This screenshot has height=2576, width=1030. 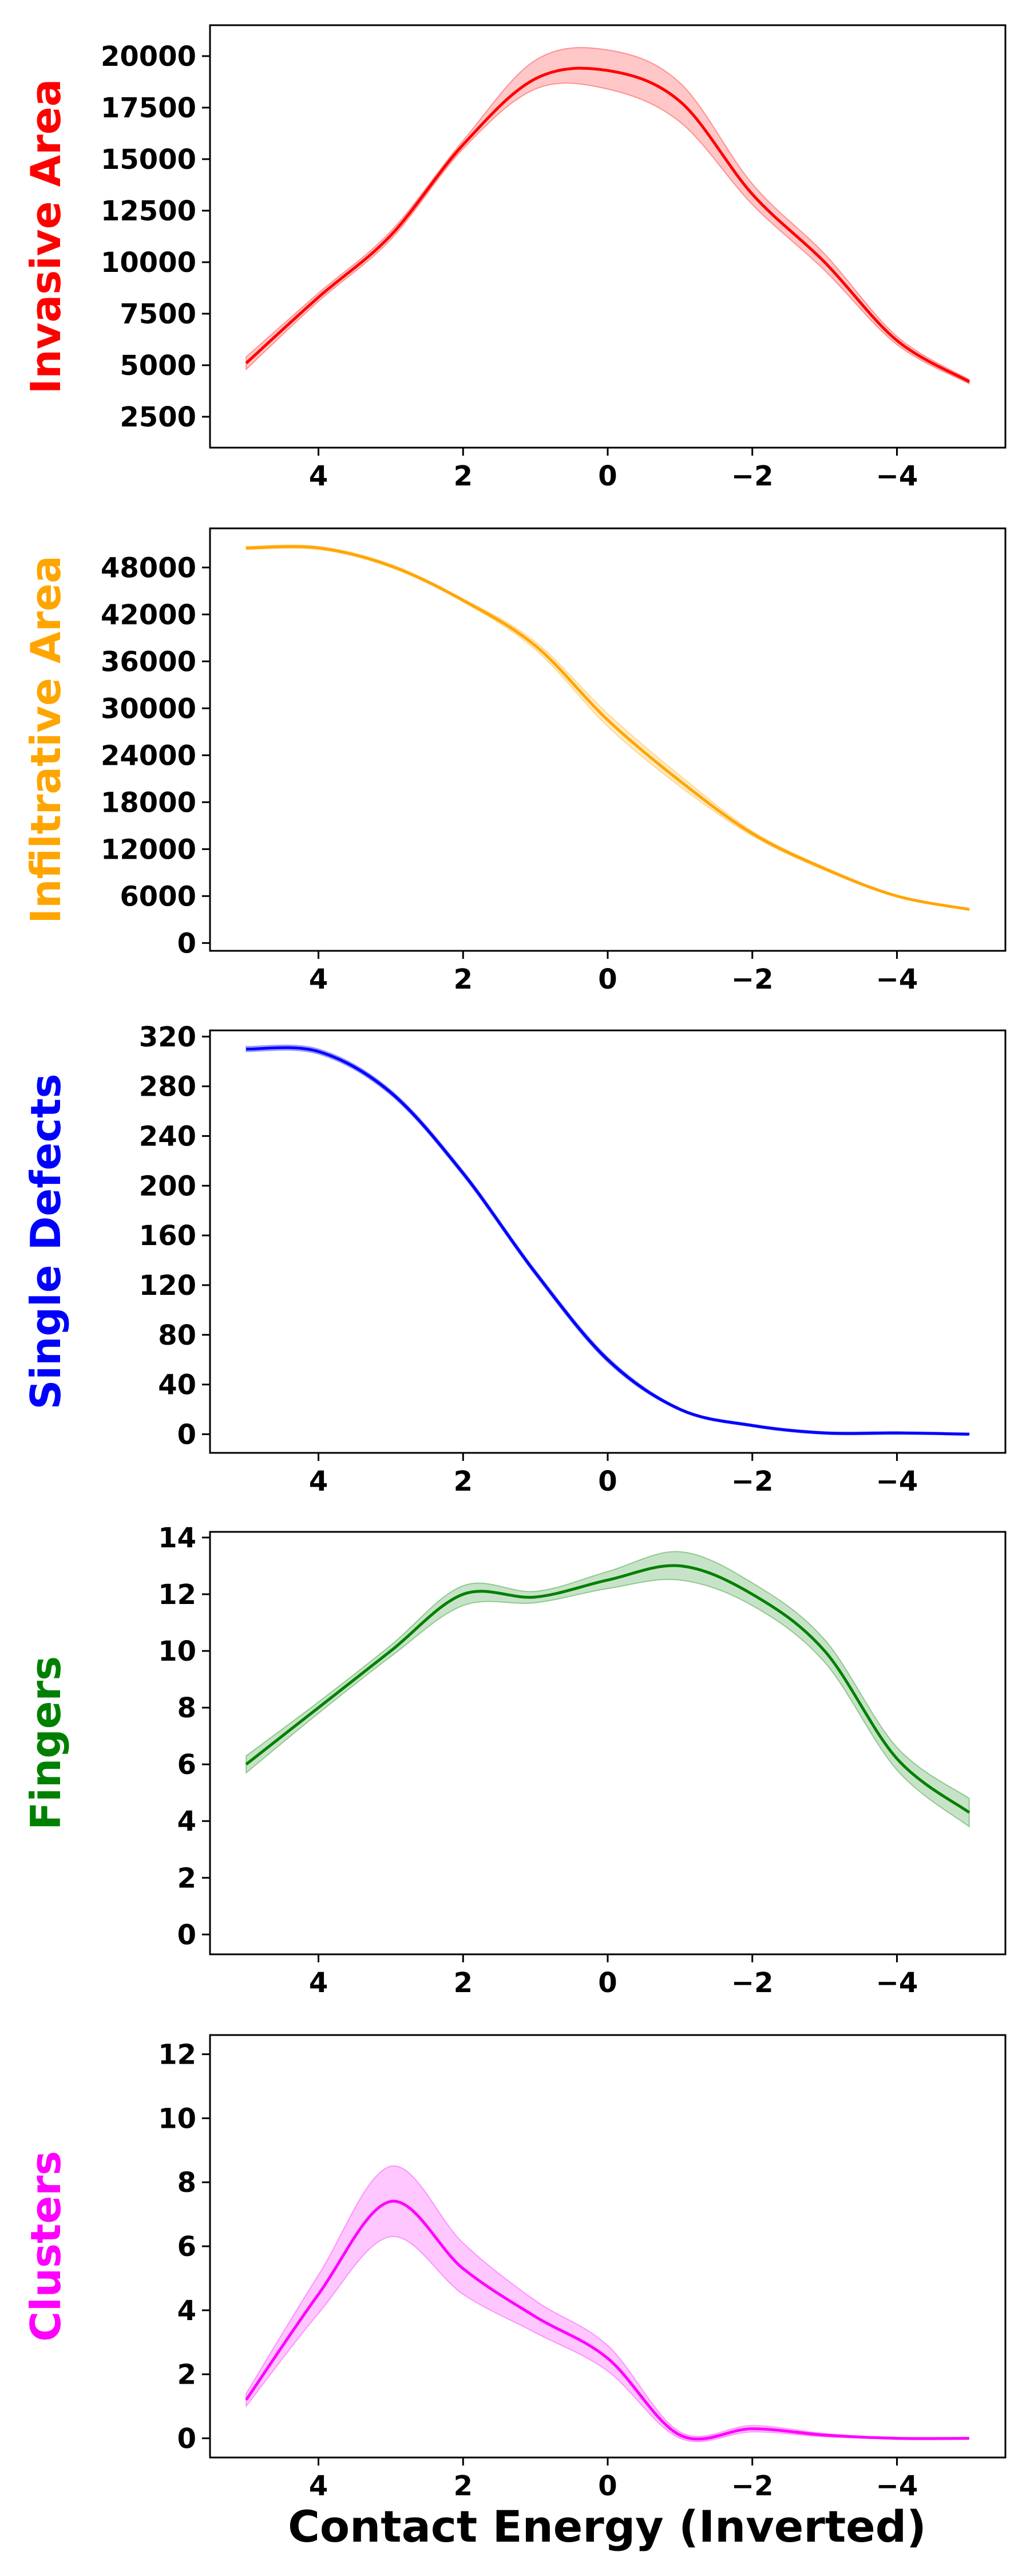 I want to click on y-tick-label: 320, so click(x=167, y=1037).